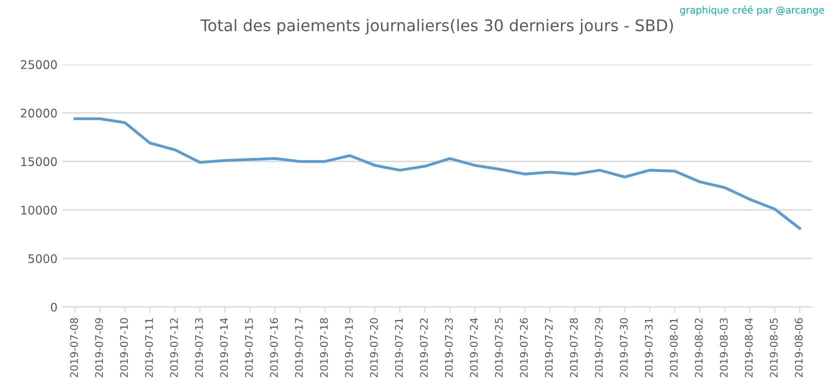 This screenshot has height=379, width=833. I want to click on x-tick-label: 2019-07-14, so click(224, 348).